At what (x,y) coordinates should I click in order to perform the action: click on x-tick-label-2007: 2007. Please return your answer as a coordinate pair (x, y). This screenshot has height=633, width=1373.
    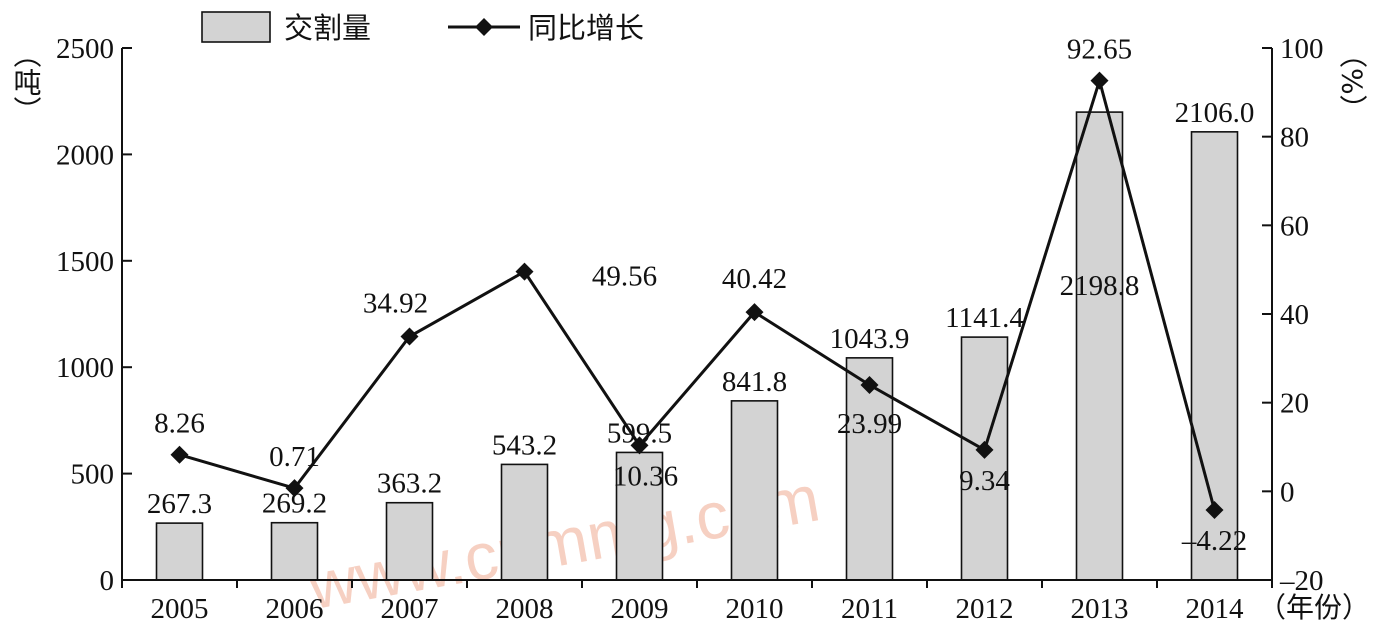
    Looking at the image, I should click on (410, 609).